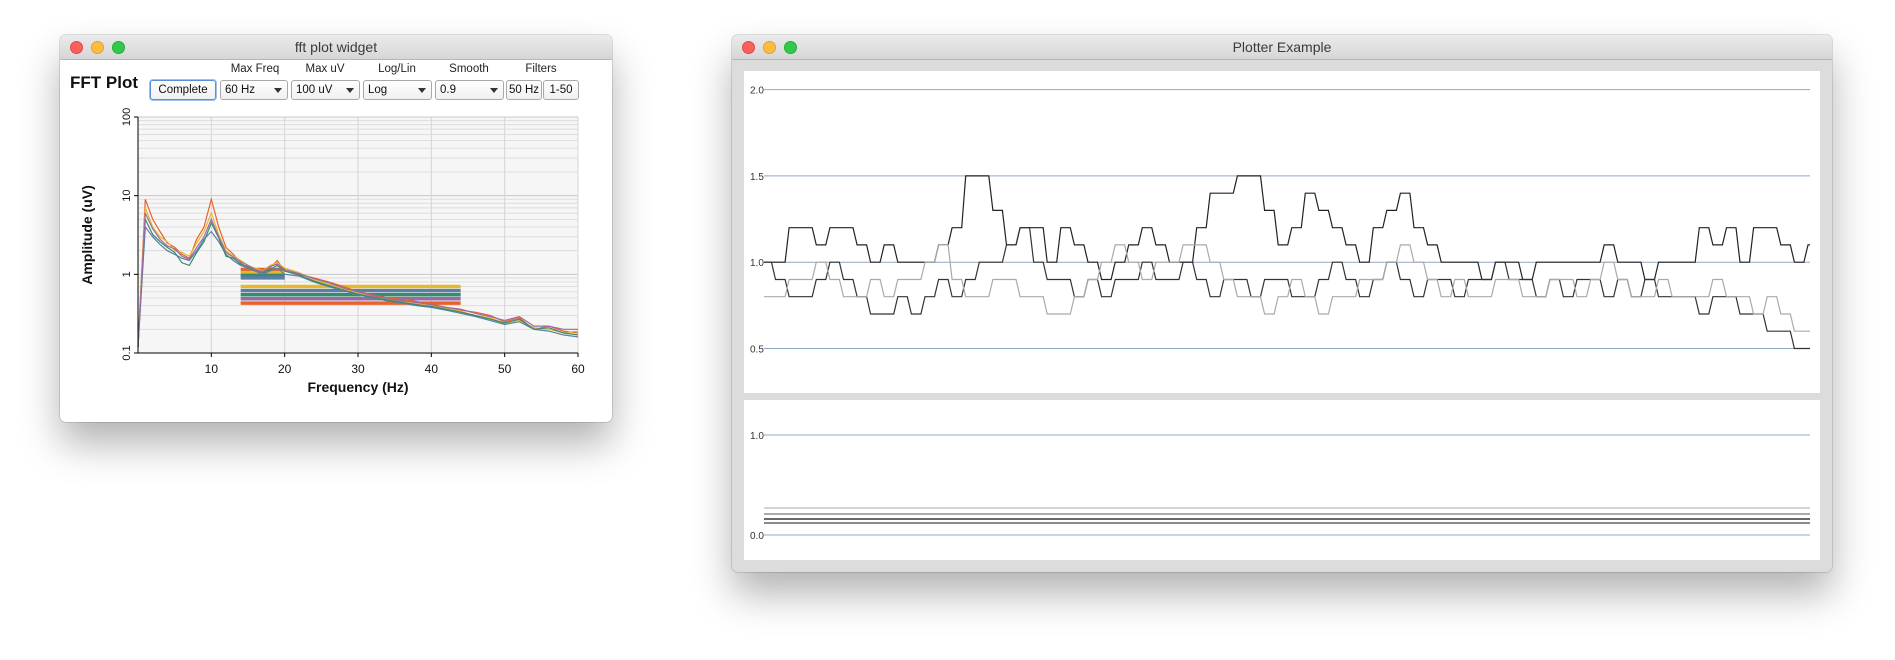  I want to click on x-axis-label: Frequency (Hz), so click(357, 387).